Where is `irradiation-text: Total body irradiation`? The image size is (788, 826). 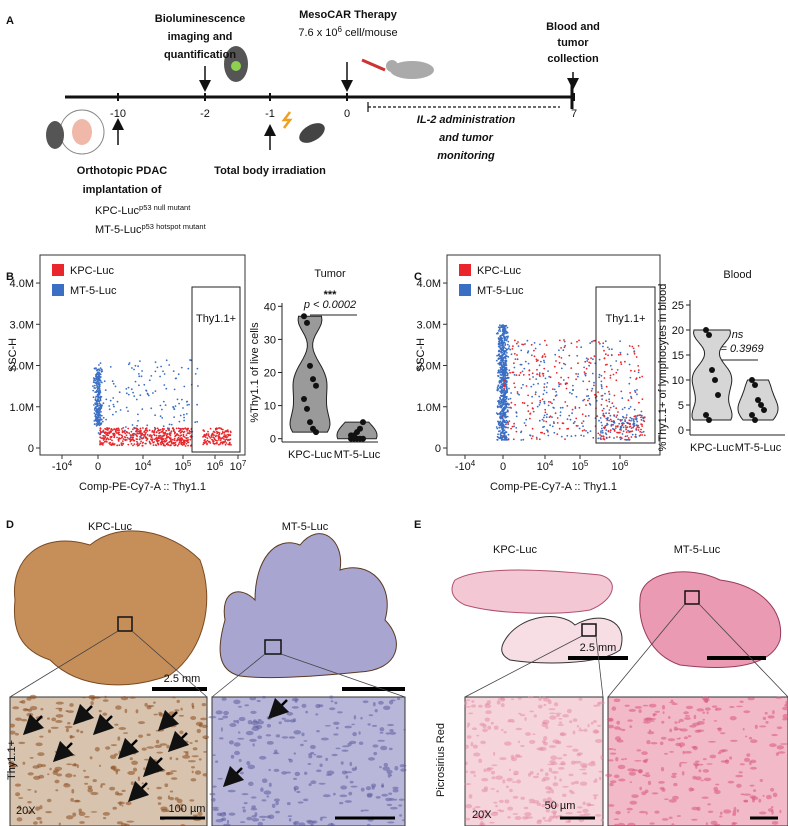 irradiation-text: Total body irradiation is located at coordinates (270, 171).